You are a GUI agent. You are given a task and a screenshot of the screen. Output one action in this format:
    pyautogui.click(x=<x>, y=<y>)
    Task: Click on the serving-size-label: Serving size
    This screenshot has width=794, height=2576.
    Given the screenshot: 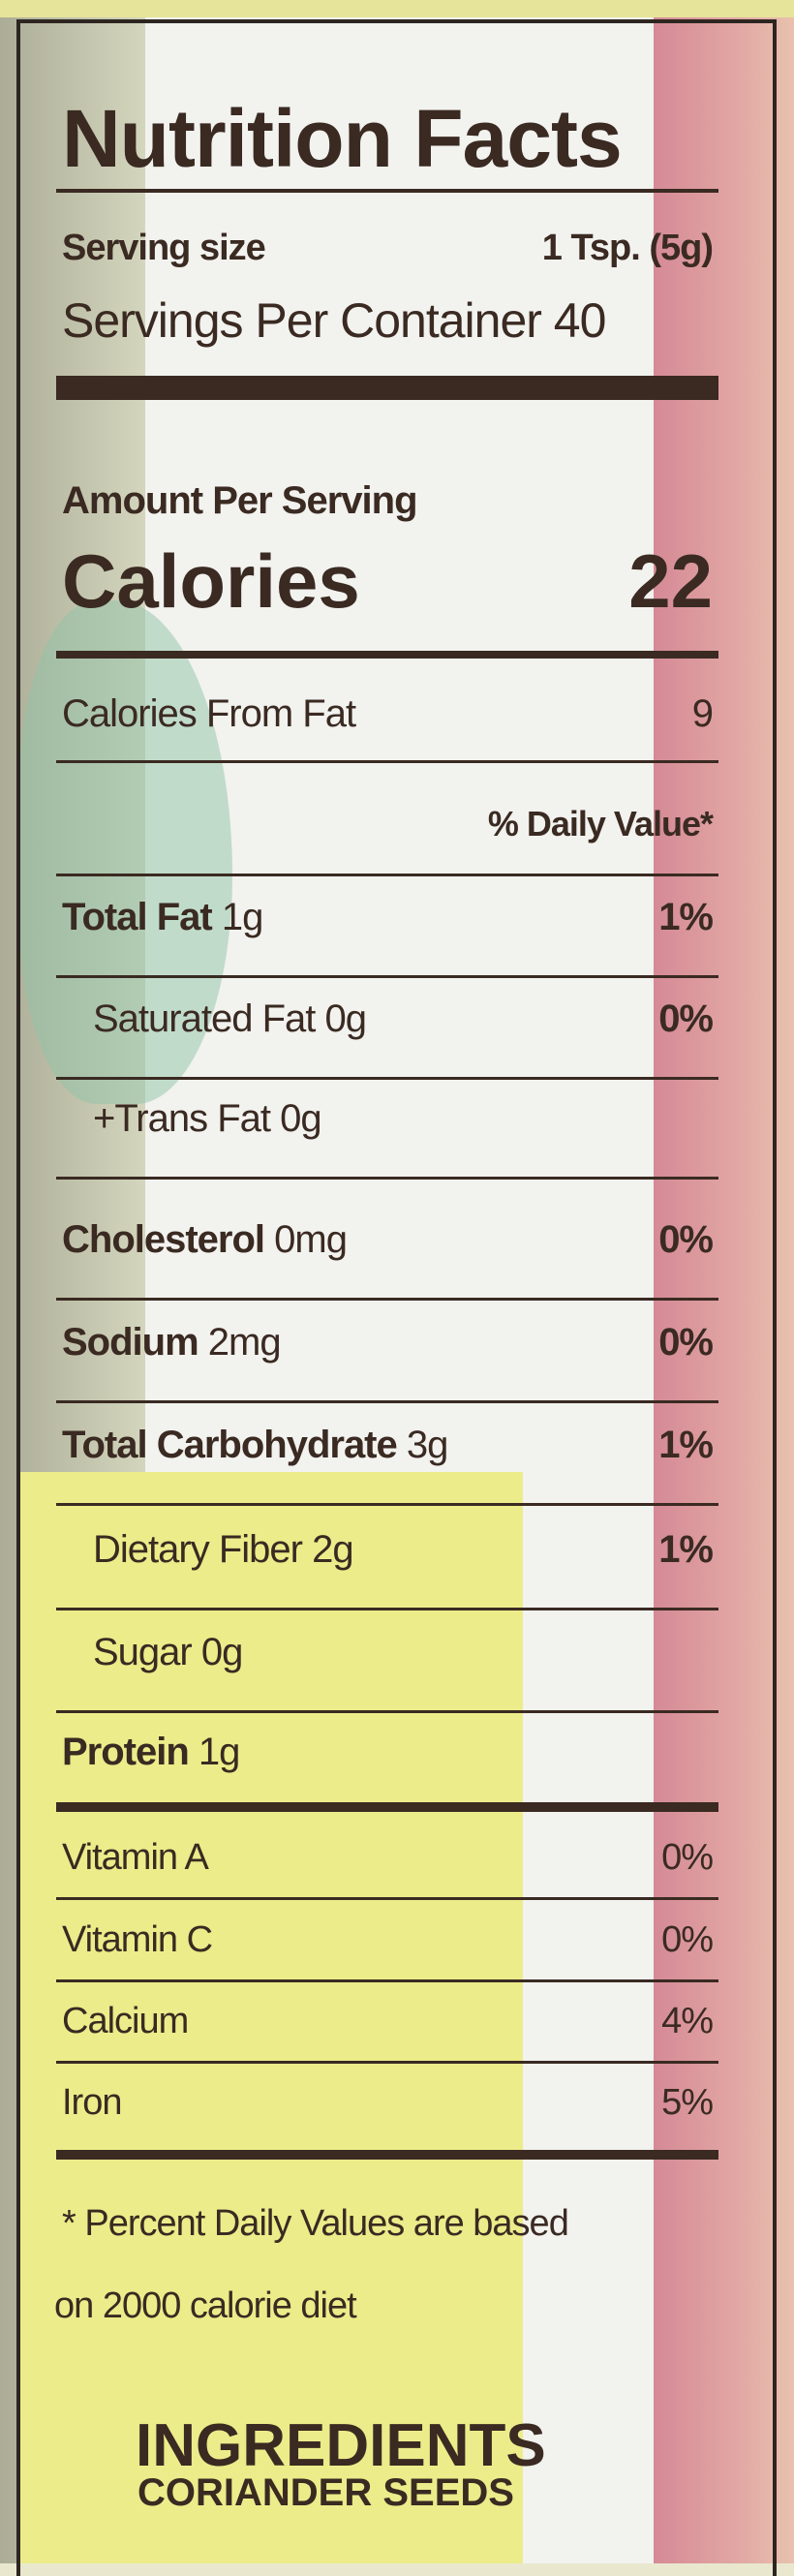 What is the action you would take?
    pyautogui.click(x=164, y=248)
    